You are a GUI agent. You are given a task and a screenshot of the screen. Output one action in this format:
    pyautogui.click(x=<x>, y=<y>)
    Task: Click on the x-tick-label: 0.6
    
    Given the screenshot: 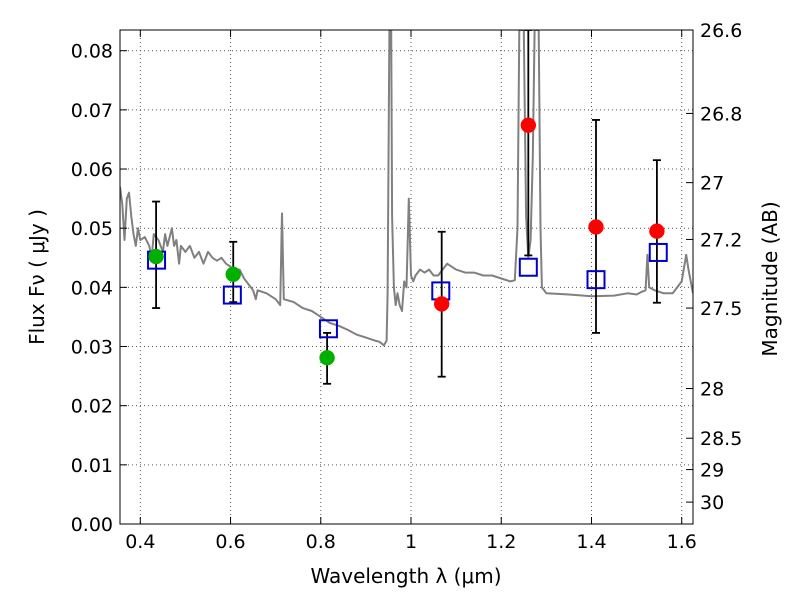 What is the action you would take?
    pyautogui.click(x=230, y=542)
    